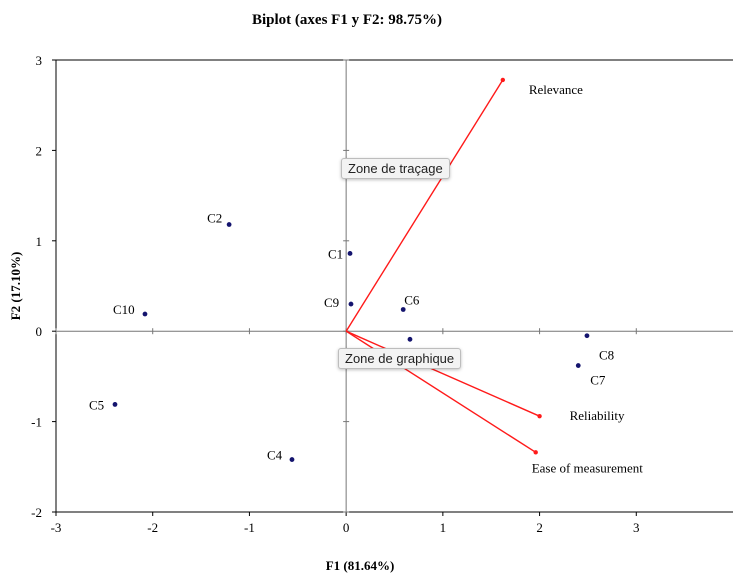 This screenshot has width=733, height=583. What do you see at coordinates (395, 168) in the screenshot?
I see `plot-area-tooltip: Zone de traçage` at bounding box center [395, 168].